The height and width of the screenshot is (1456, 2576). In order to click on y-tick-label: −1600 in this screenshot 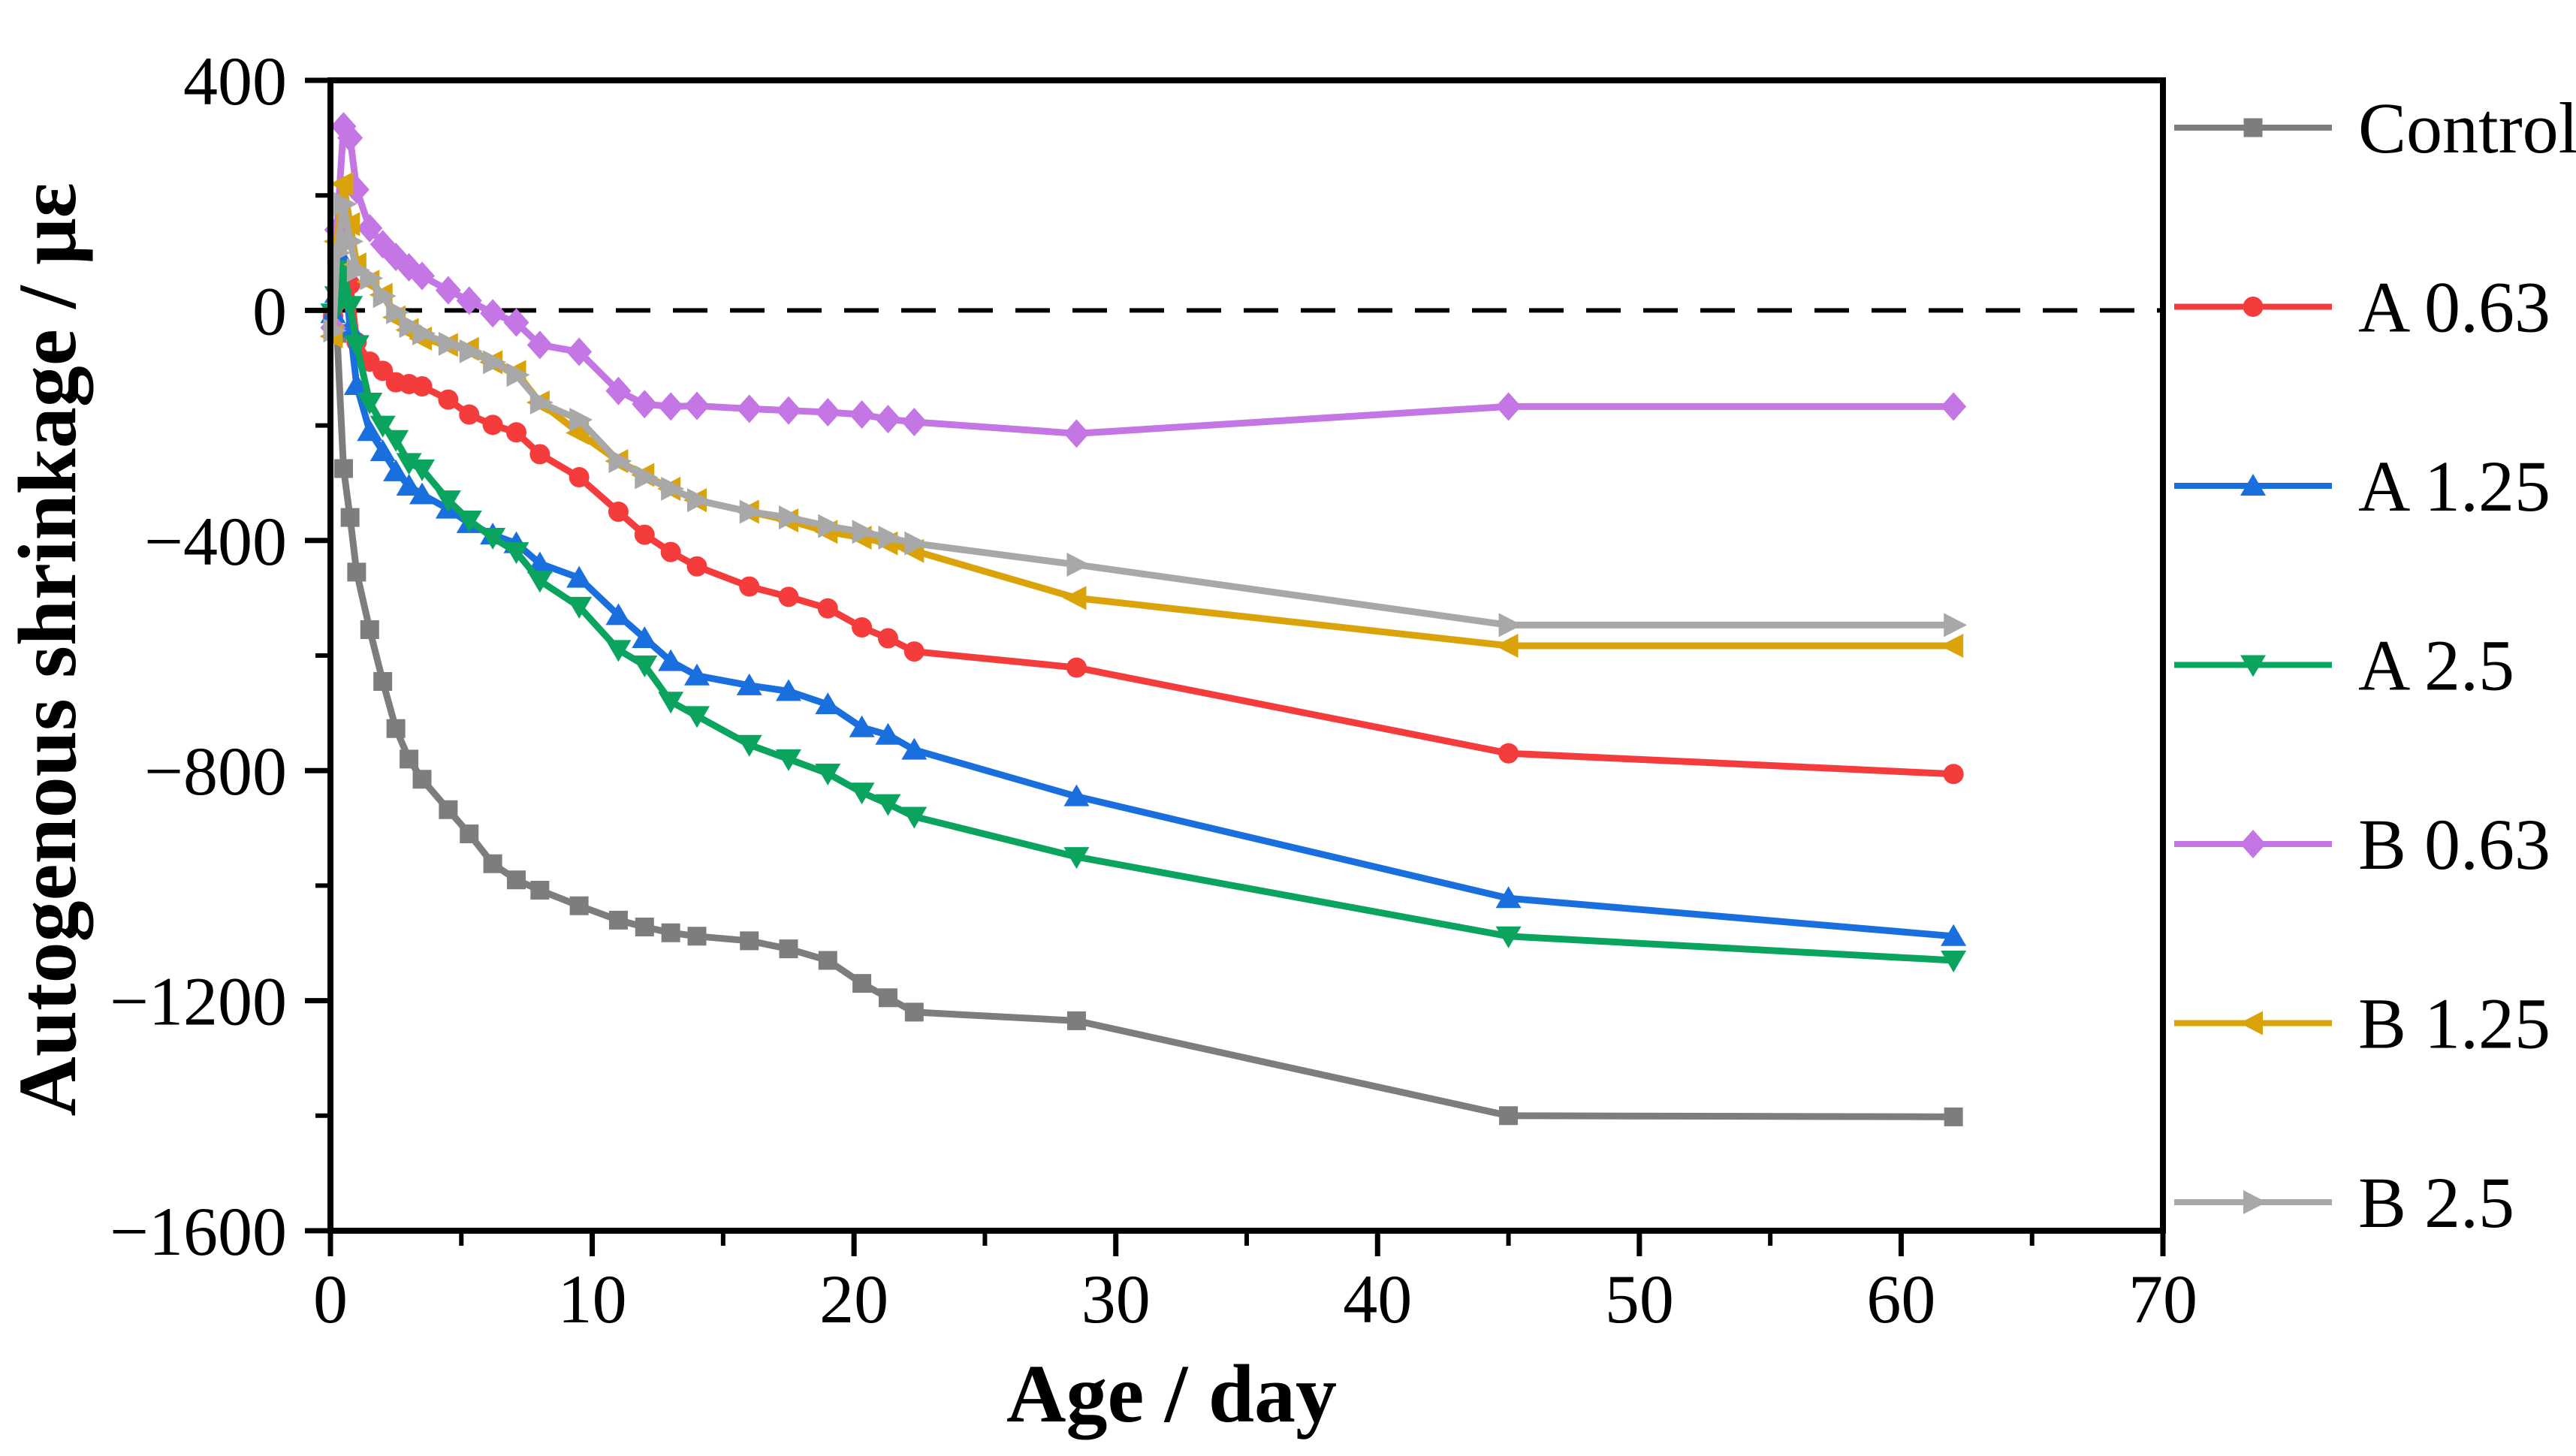, I will do `click(198, 1231)`.